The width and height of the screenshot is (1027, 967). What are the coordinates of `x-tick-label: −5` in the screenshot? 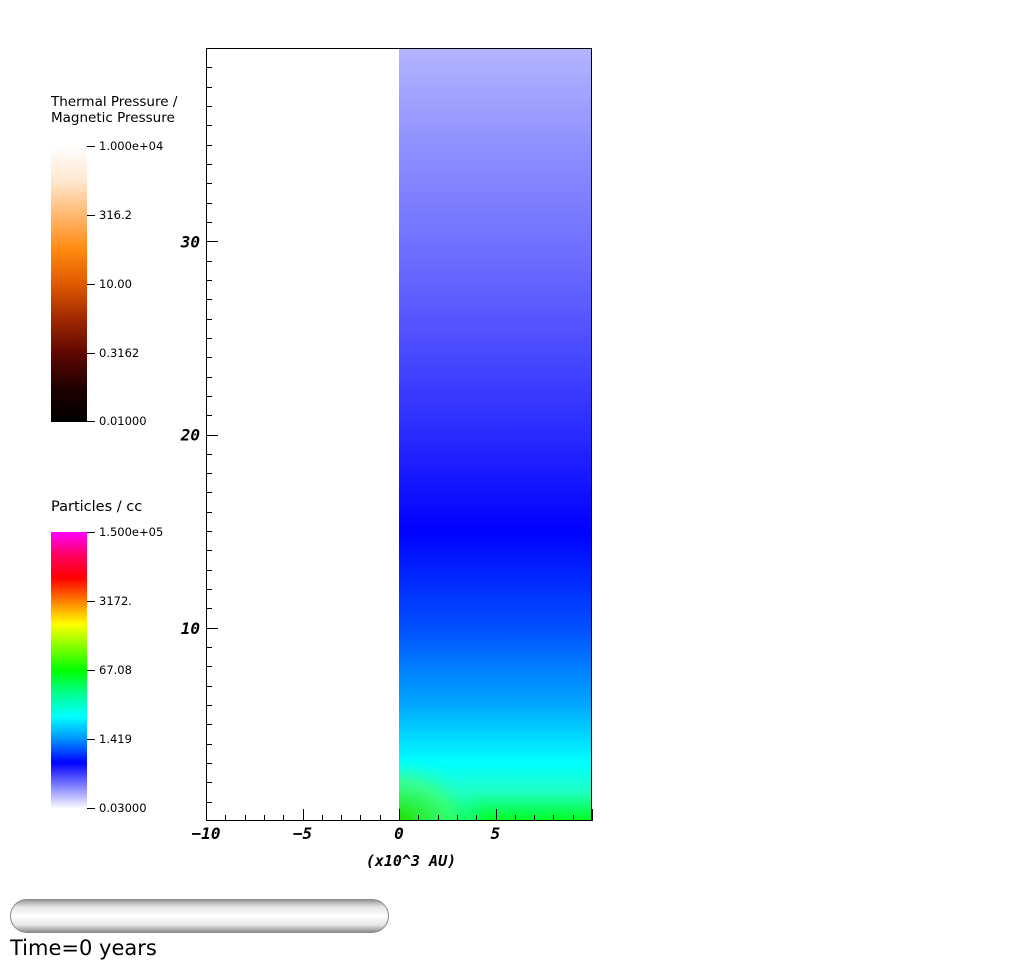 It's located at (302, 833).